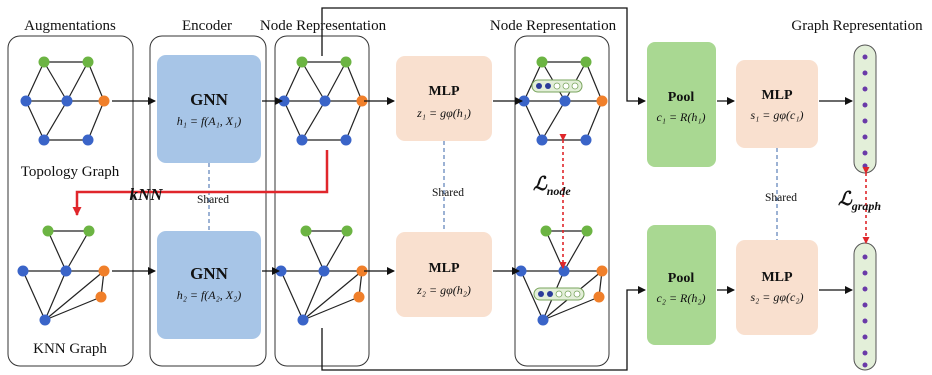  I want to click on graph-loss-subscript: graph, so click(866, 206).